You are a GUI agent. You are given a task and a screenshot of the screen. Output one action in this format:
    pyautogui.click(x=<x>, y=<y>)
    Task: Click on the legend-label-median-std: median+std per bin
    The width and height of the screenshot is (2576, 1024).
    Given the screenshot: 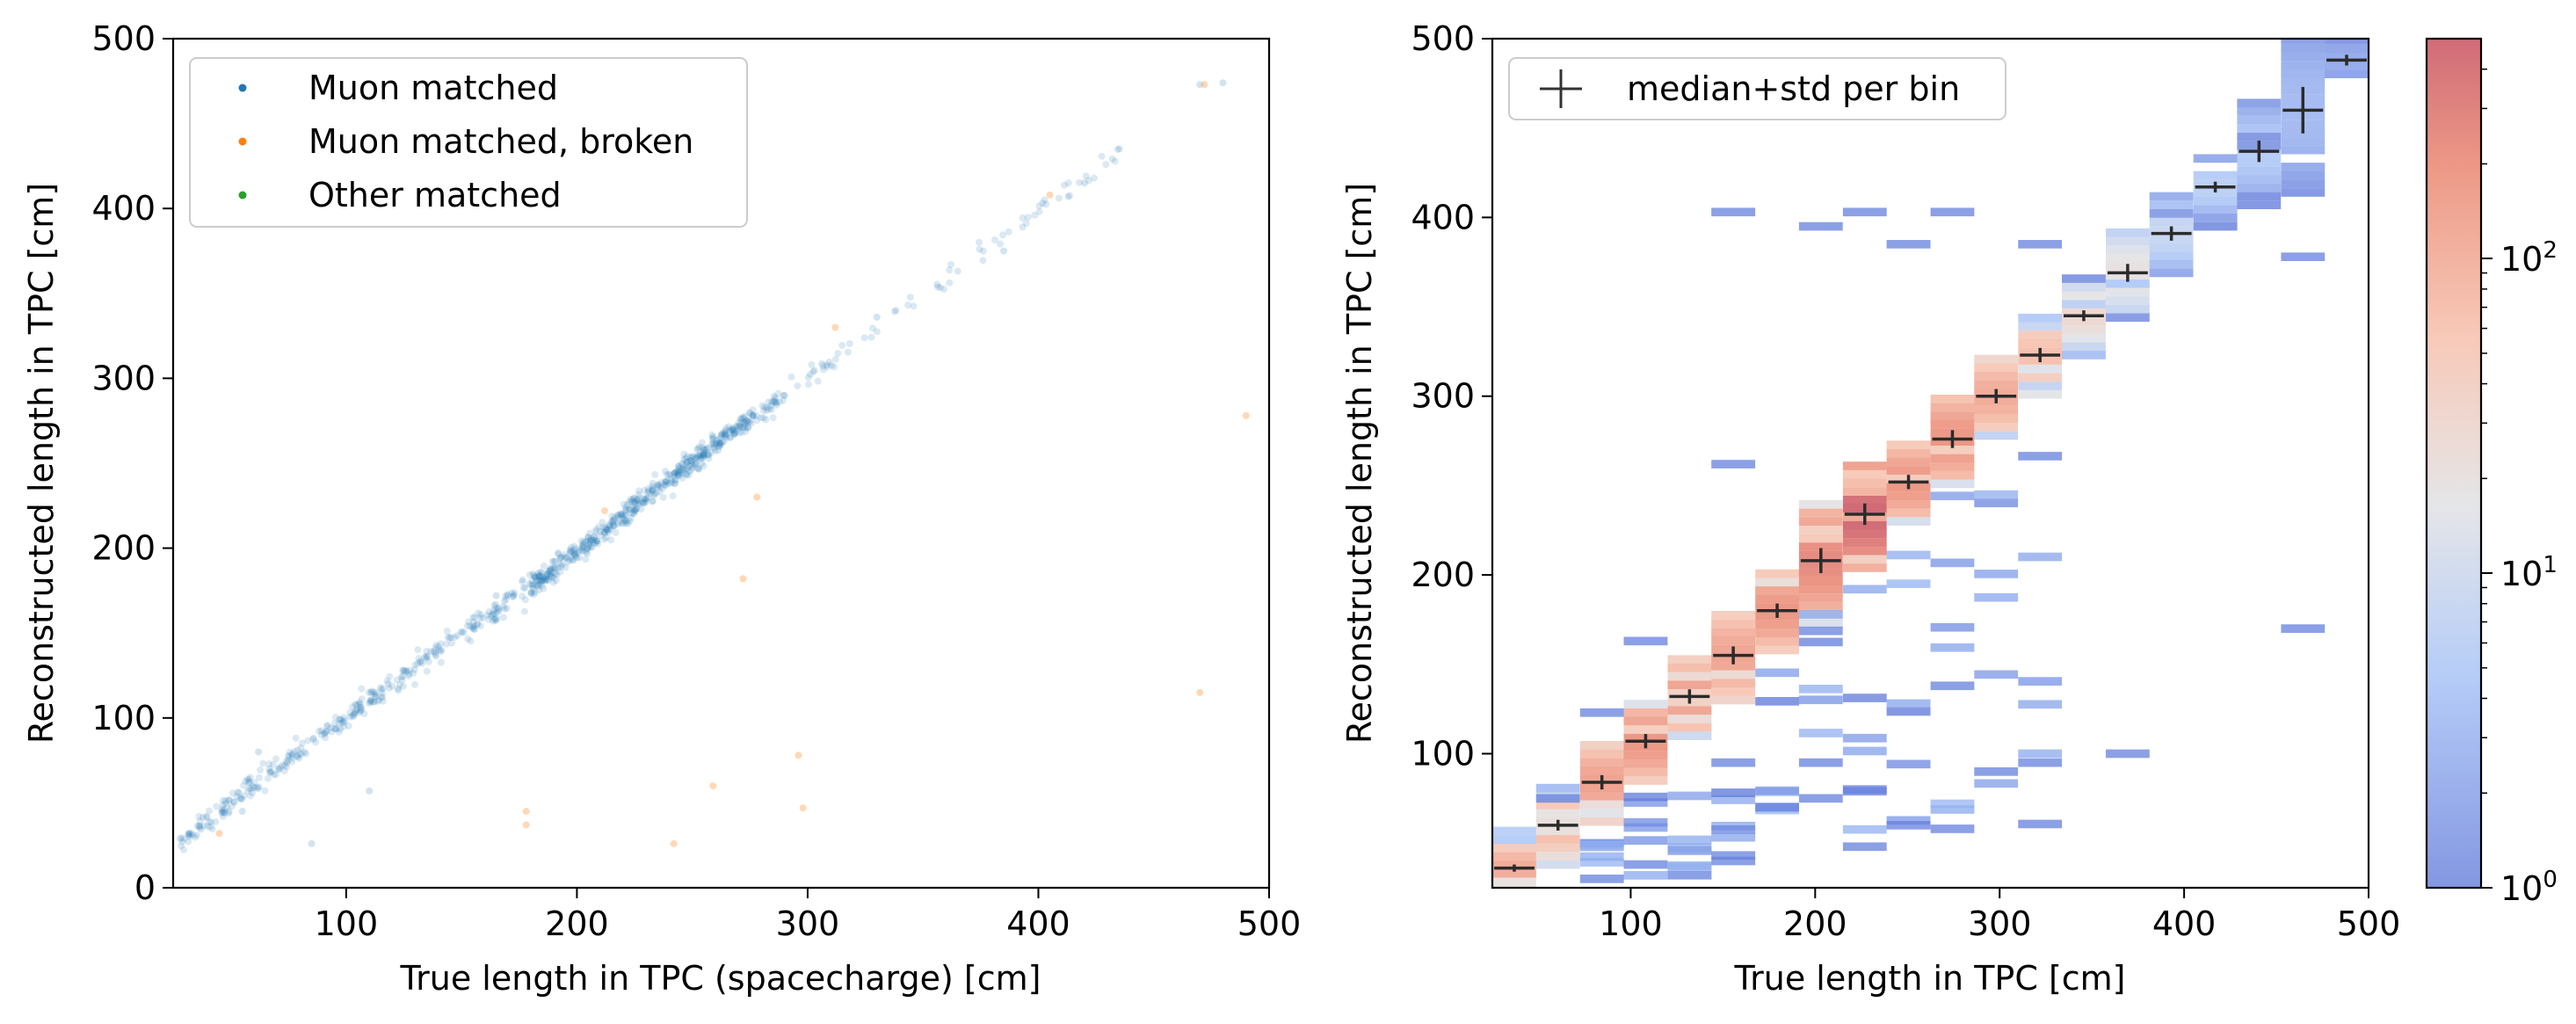 What is the action you would take?
    pyautogui.click(x=1793, y=88)
    